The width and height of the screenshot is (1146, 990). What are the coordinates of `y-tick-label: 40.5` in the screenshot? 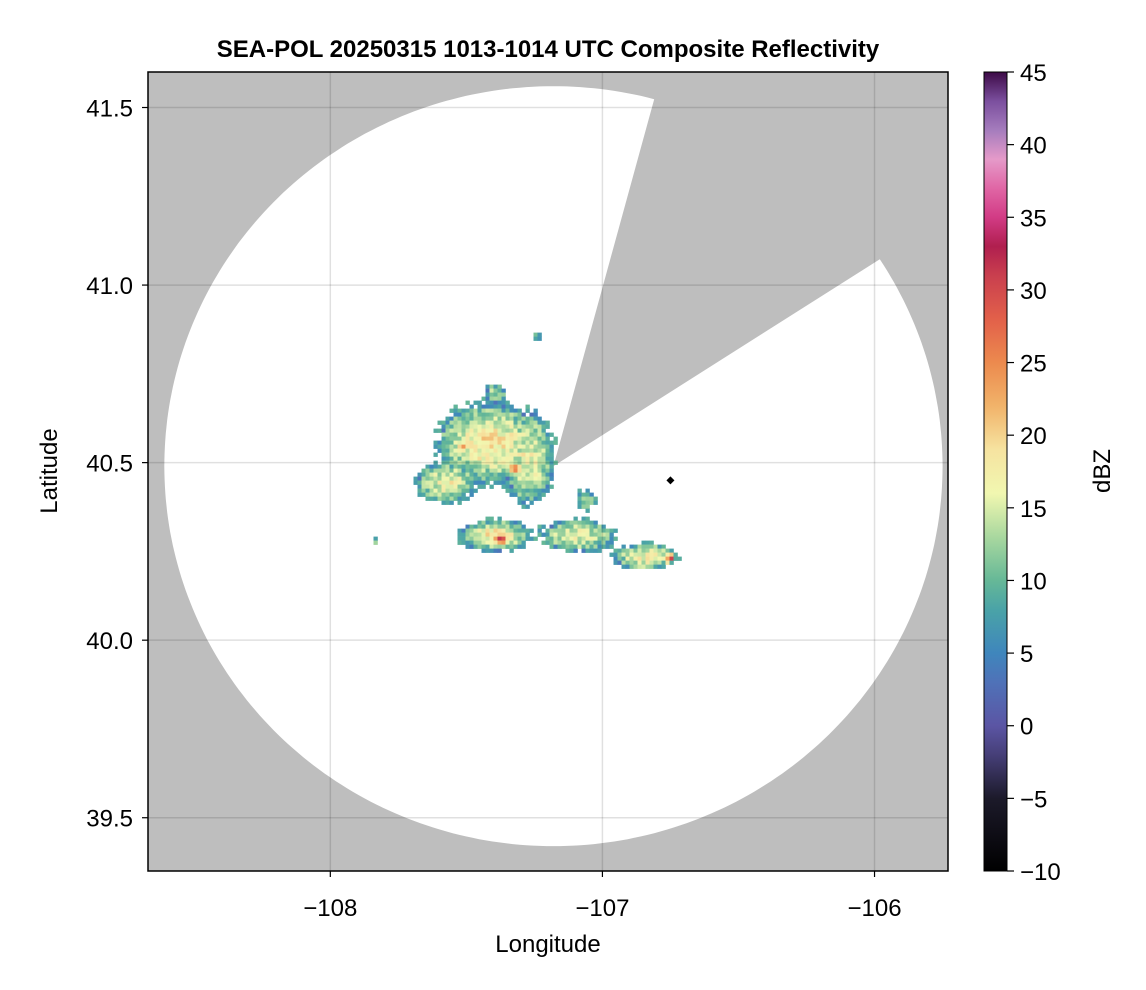 It's located at (109, 464).